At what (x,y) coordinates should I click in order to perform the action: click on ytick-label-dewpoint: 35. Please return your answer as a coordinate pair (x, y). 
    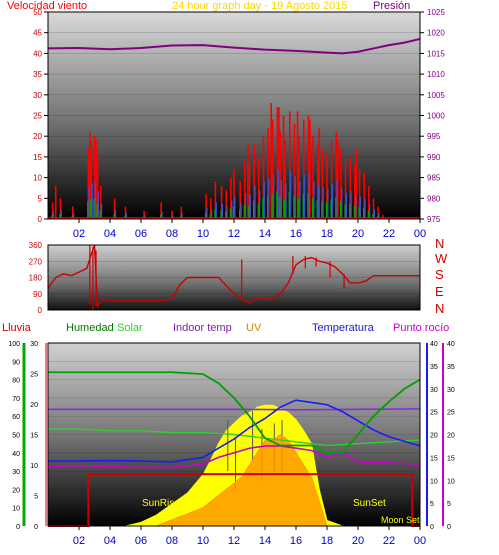
    Looking at the image, I should click on (451, 367).